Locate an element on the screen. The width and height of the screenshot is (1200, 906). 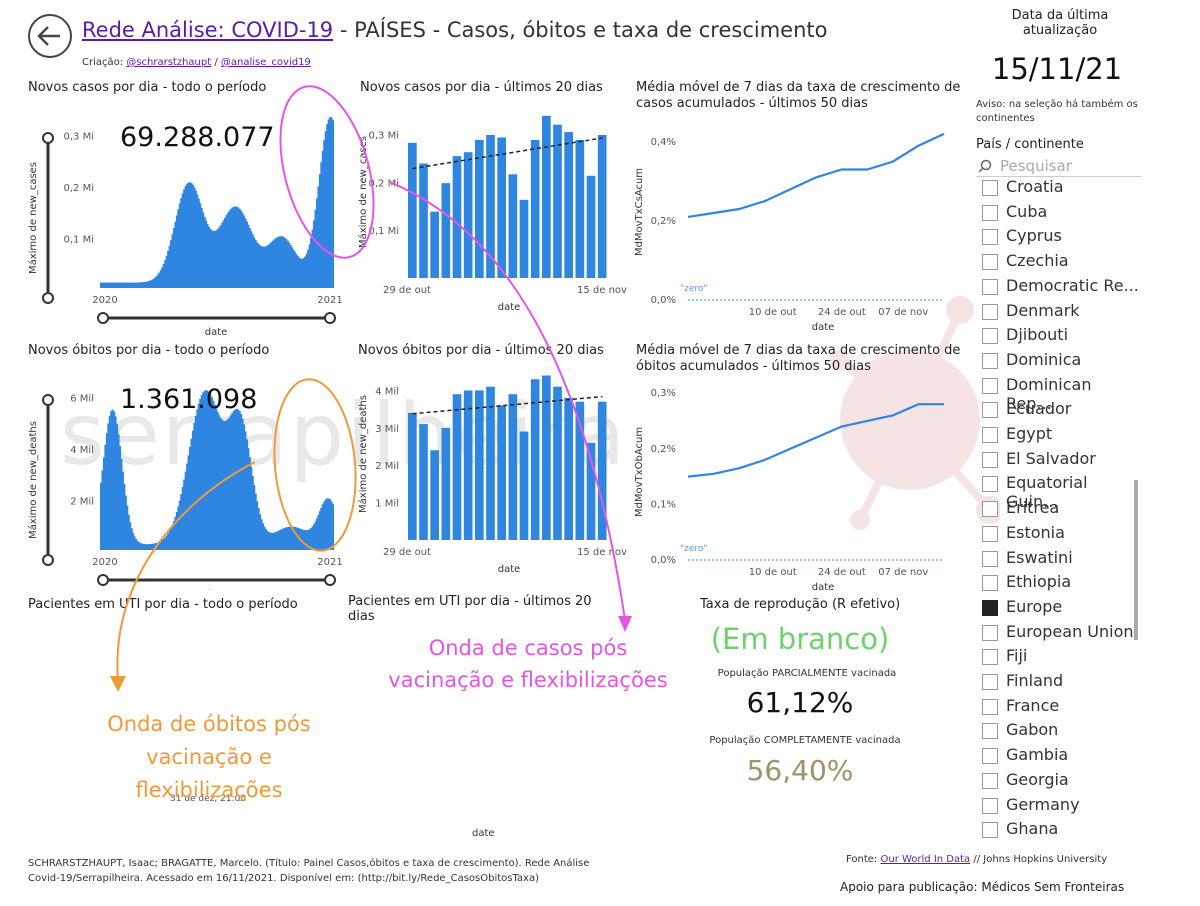
filter-item: Europe is located at coordinates (1055, 608).